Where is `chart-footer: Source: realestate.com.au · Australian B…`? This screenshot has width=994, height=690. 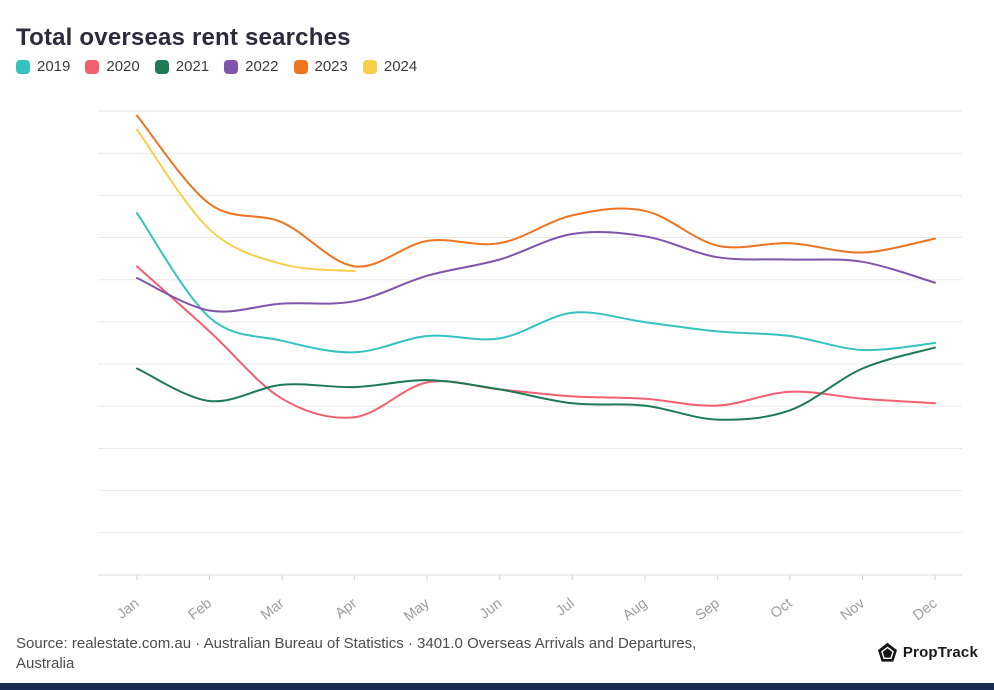 chart-footer: Source: realestate.com.au · Australian B… is located at coordinates (497, 654).